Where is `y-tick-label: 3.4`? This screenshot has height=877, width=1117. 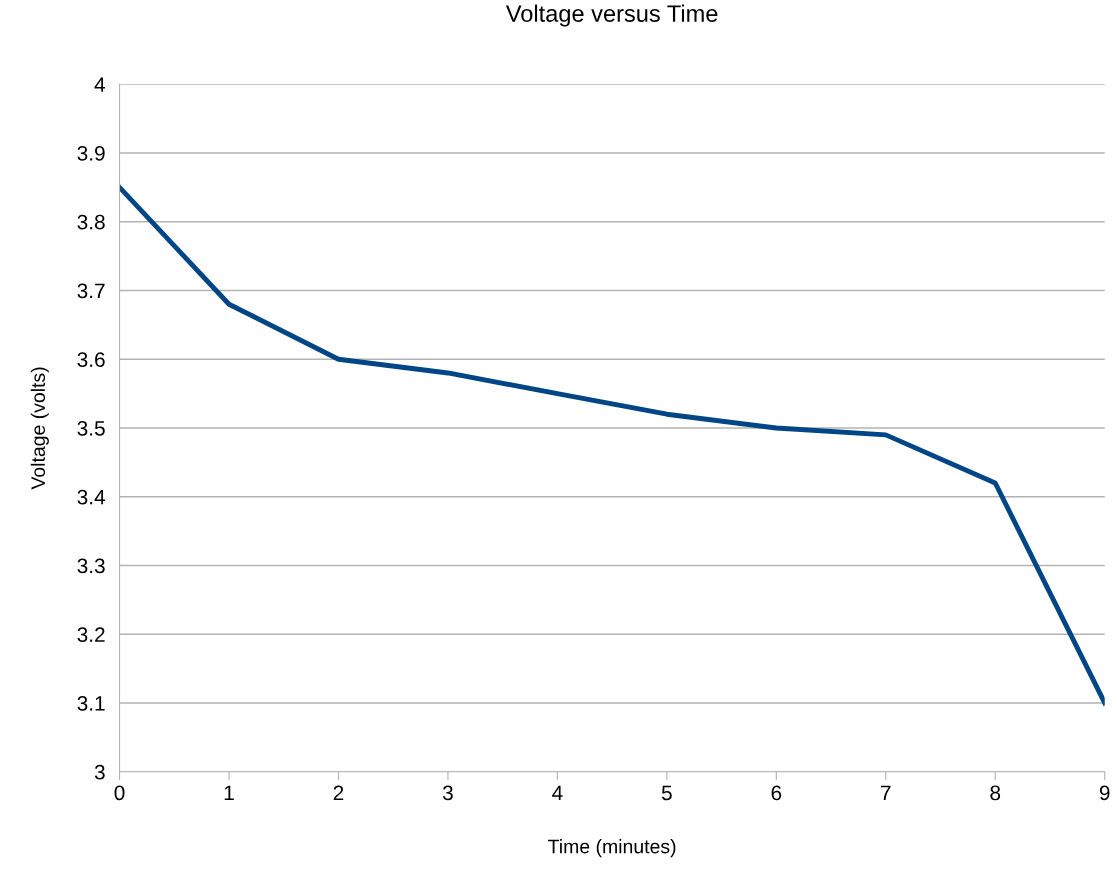 y-tick-label: 3.4 is located at coordinates (91, 497).